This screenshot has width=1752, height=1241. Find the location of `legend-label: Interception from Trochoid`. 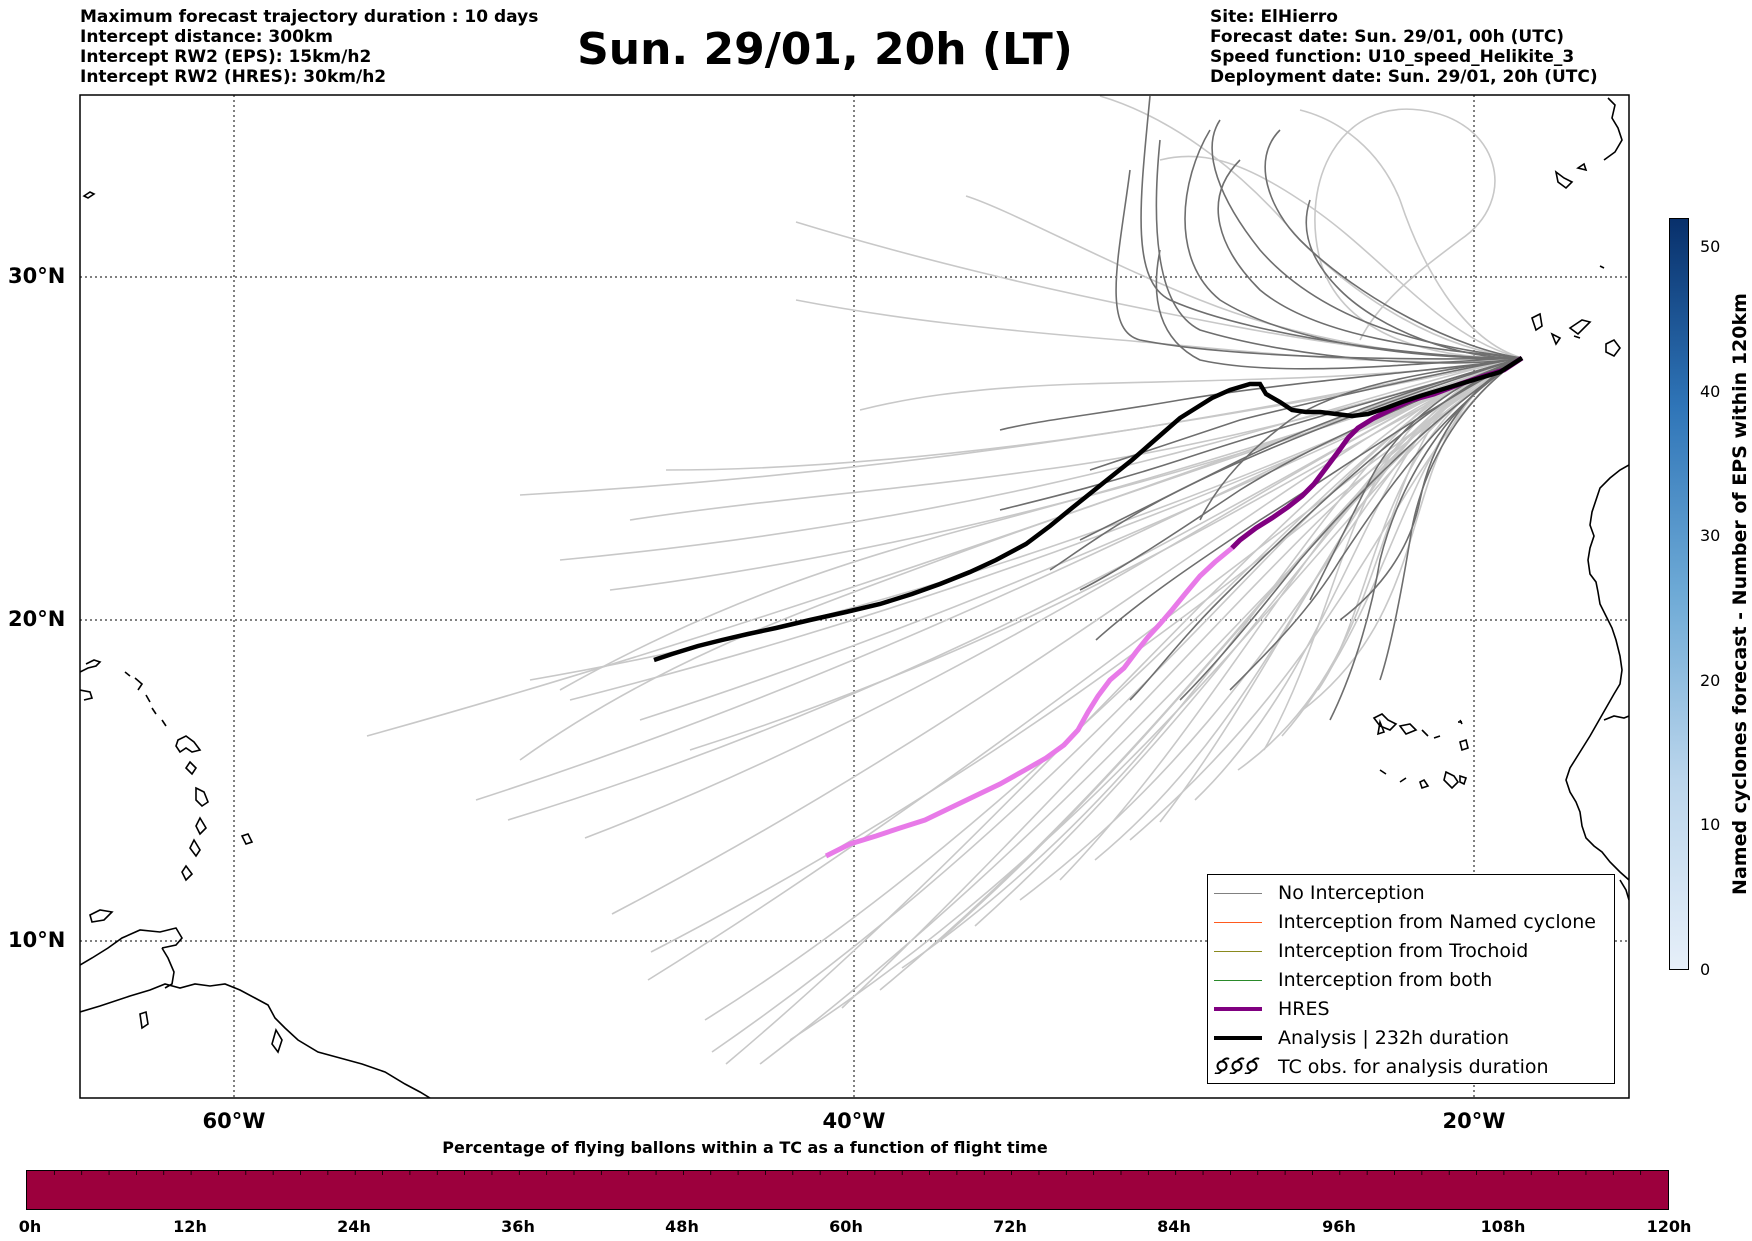

legend-label: Interception from Trochoid is located at coordinates (1403, 951).